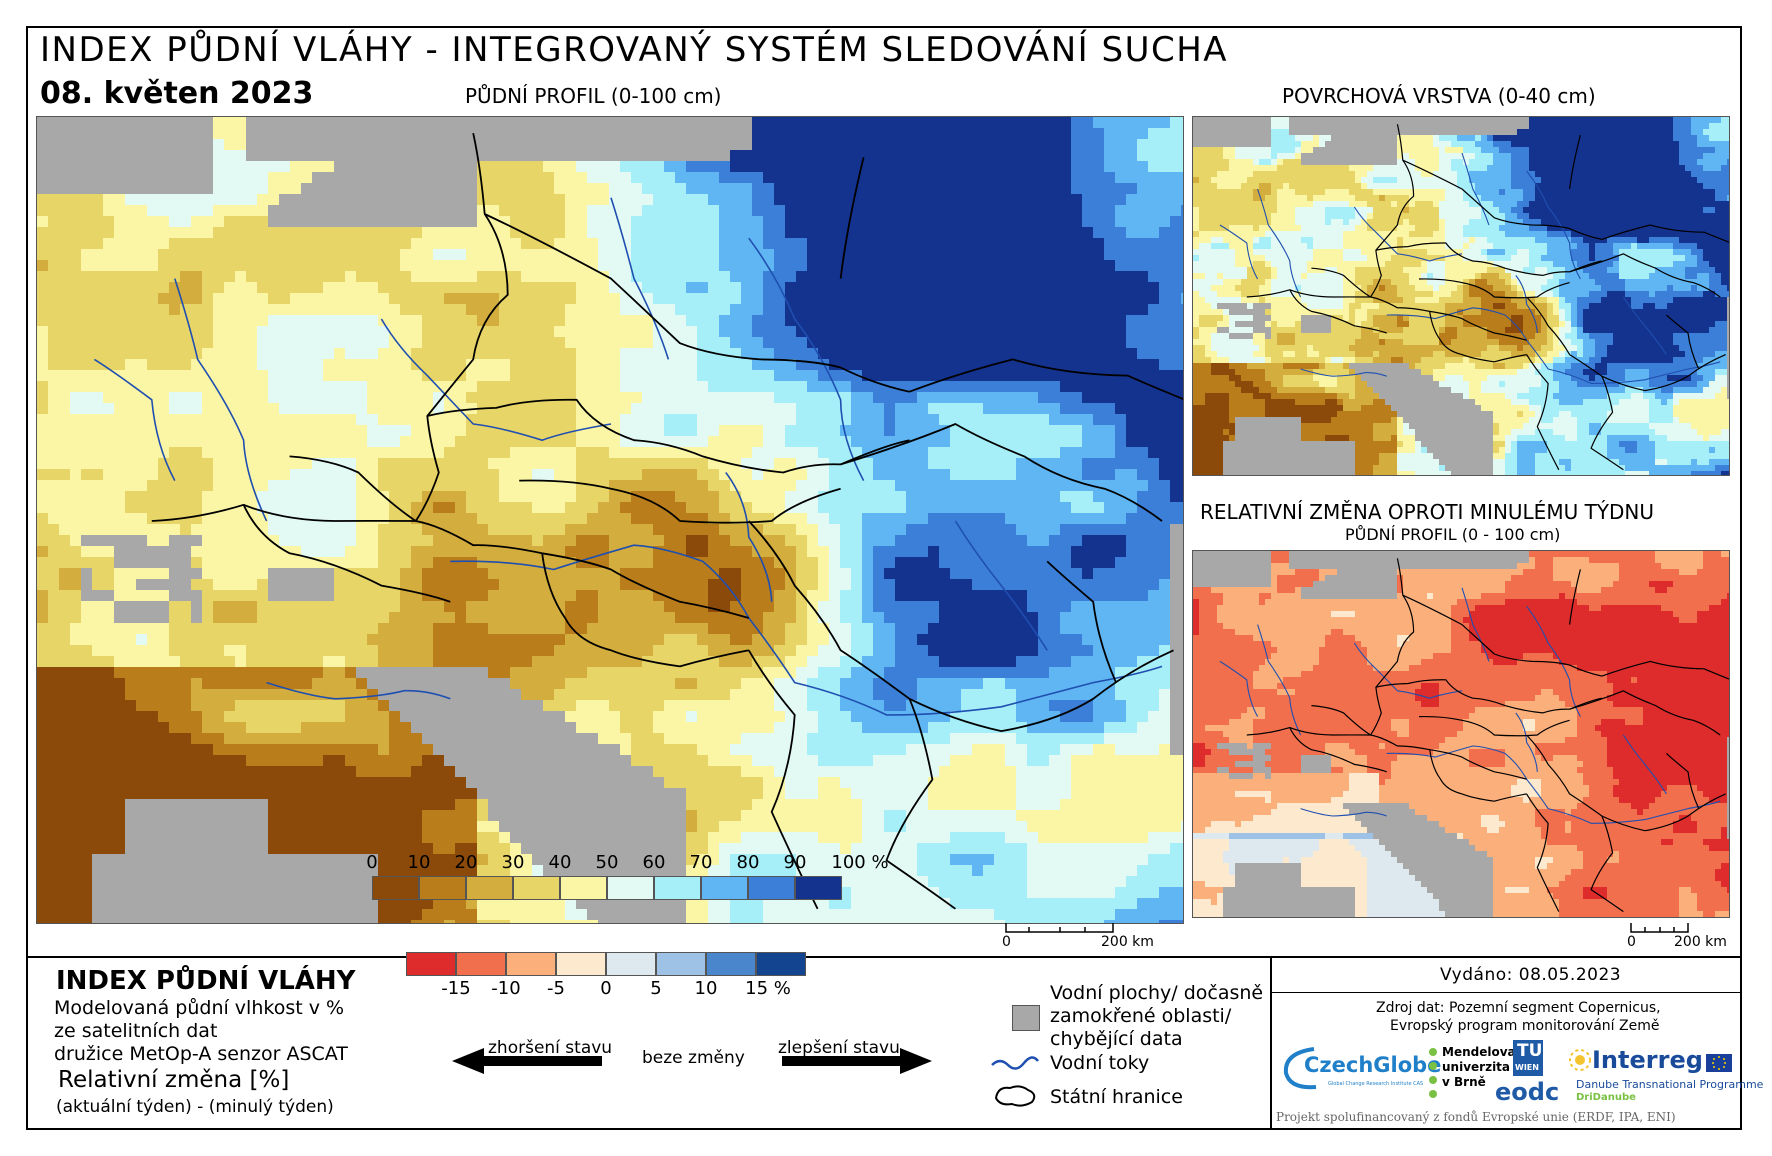  I want to click on index-tick-10: 100 %, so click(860, 862).